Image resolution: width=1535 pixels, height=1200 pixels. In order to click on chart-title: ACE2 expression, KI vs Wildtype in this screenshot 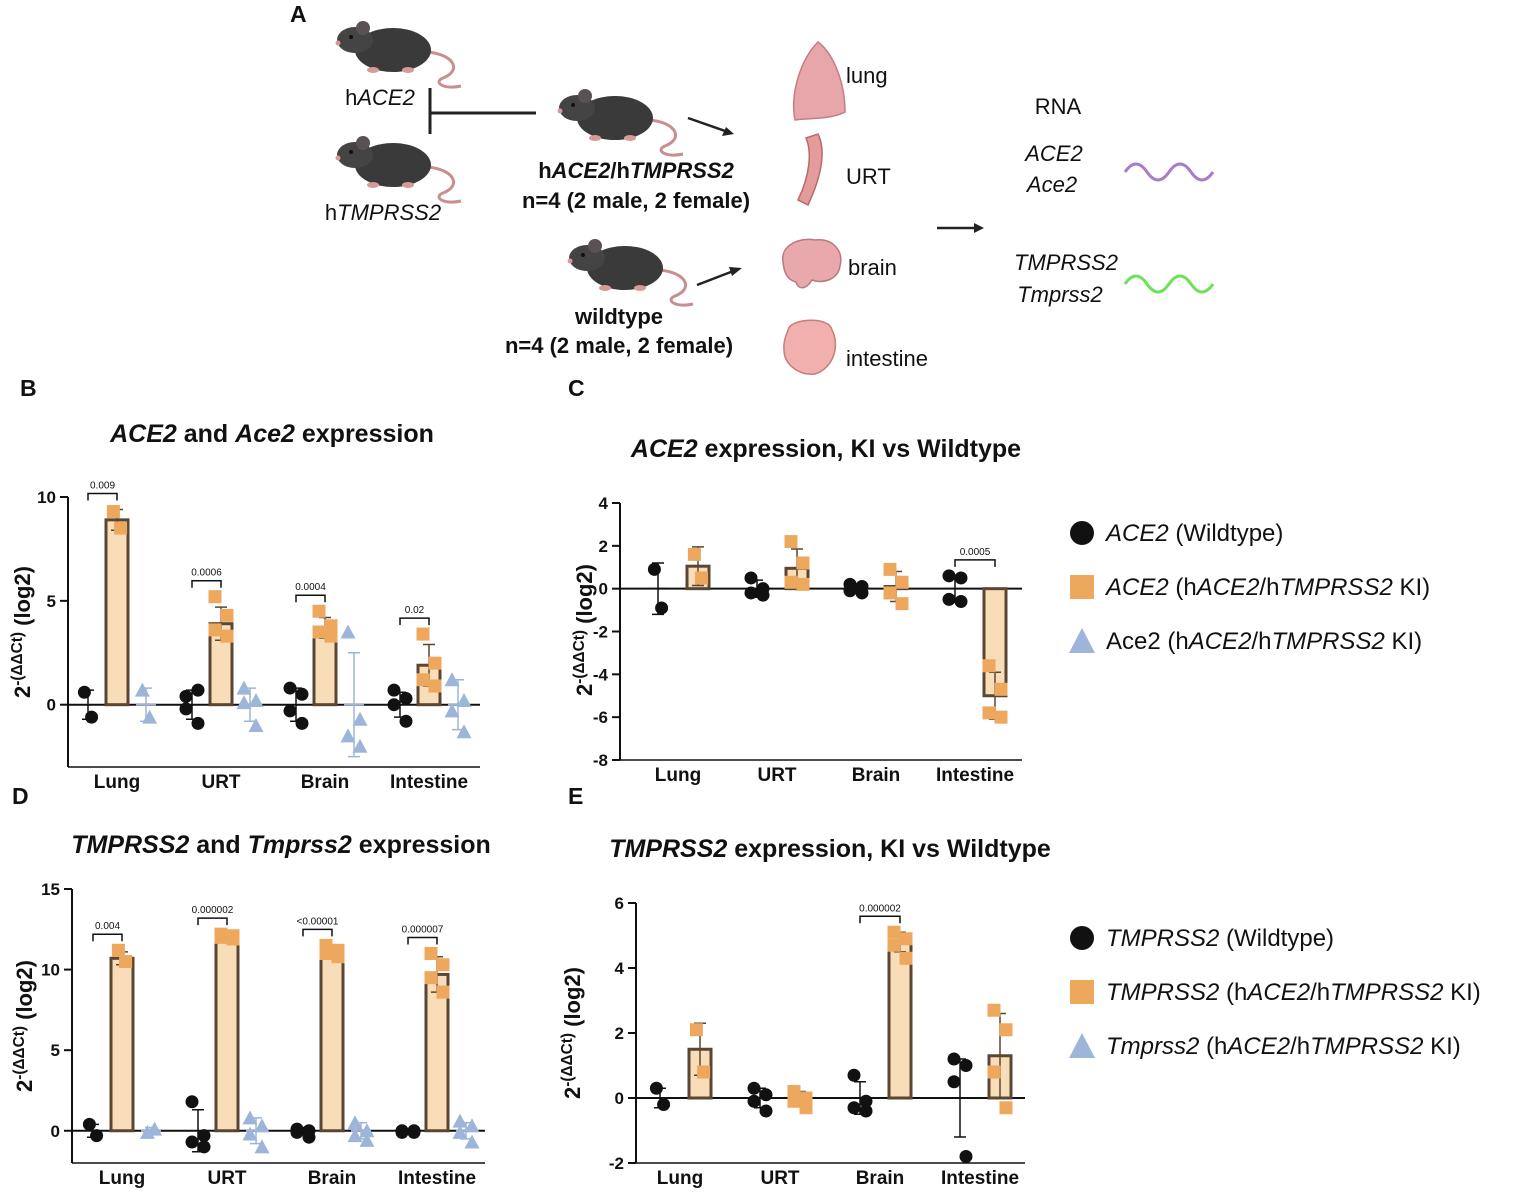, I will do `click(825, 449)`.